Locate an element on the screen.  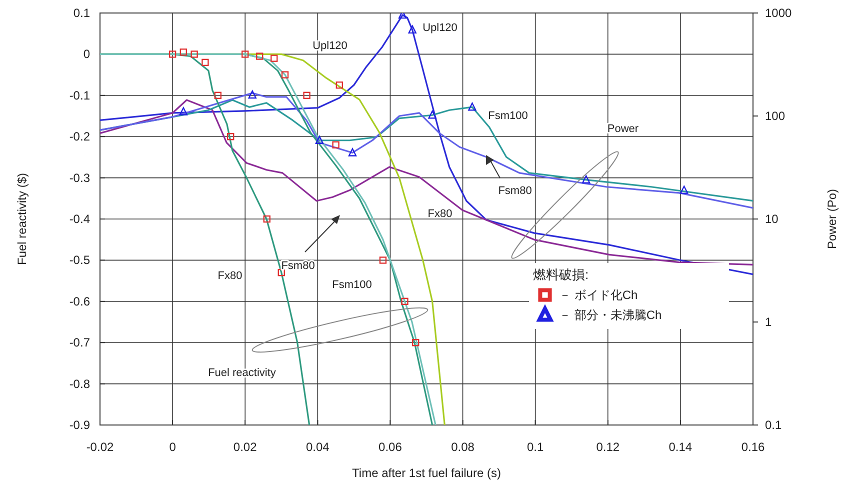
x-tick-label: 0.08 is located at coordinates (463, 447).